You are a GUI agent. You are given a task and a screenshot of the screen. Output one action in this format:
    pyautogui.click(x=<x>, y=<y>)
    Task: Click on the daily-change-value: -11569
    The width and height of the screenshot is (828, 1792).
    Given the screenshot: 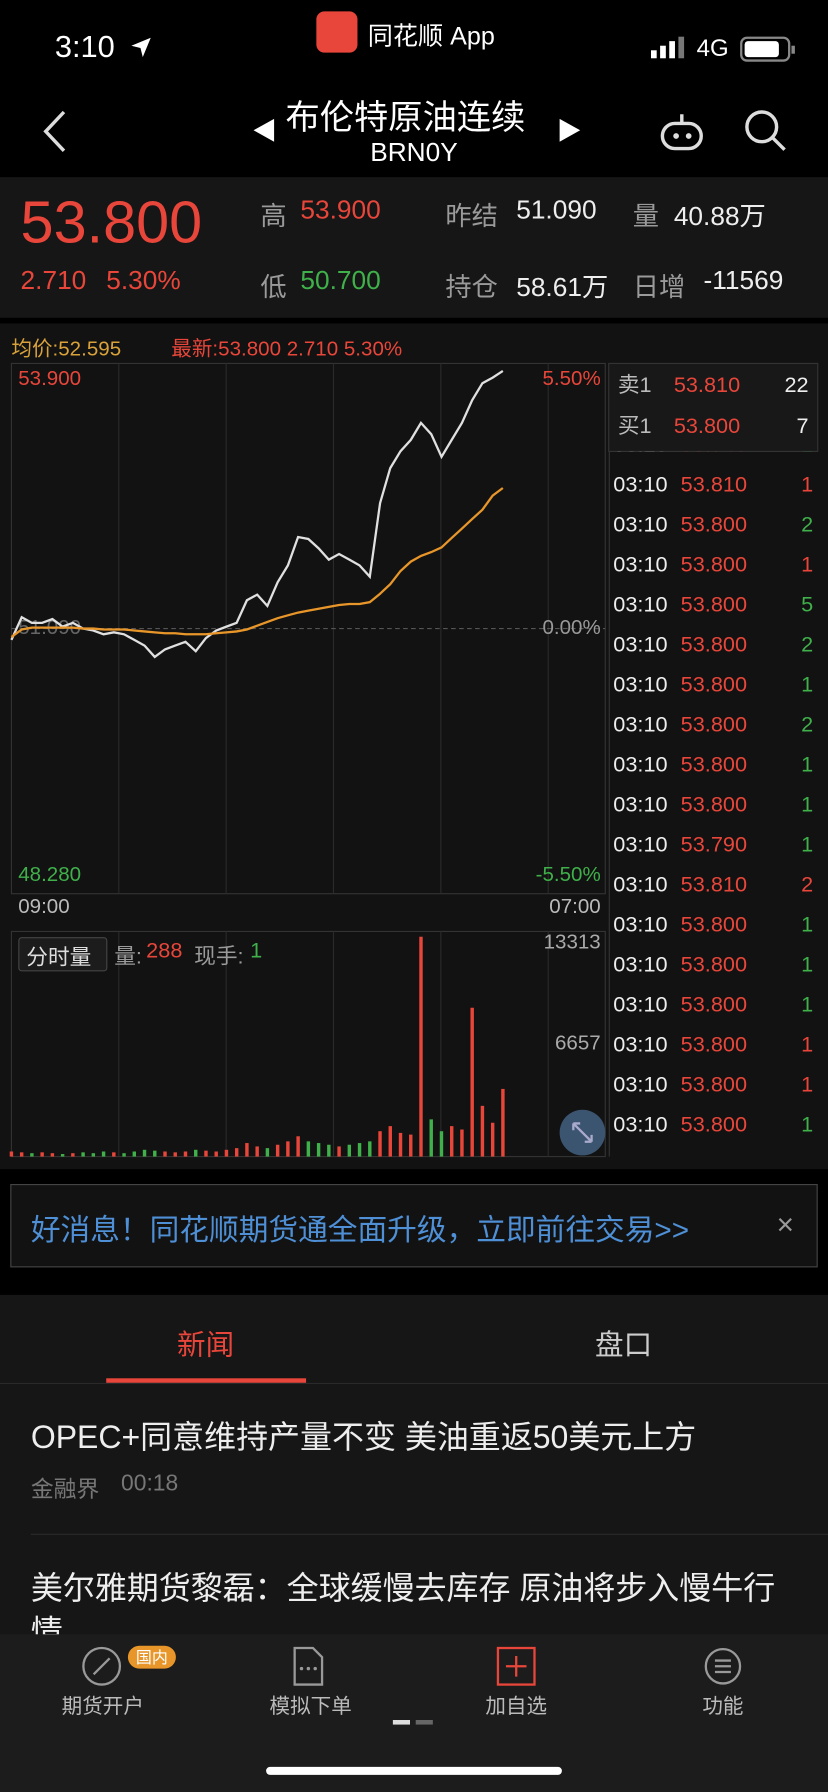 What is the action you would take?
    pyautogui.click(x=743, y=280)
    